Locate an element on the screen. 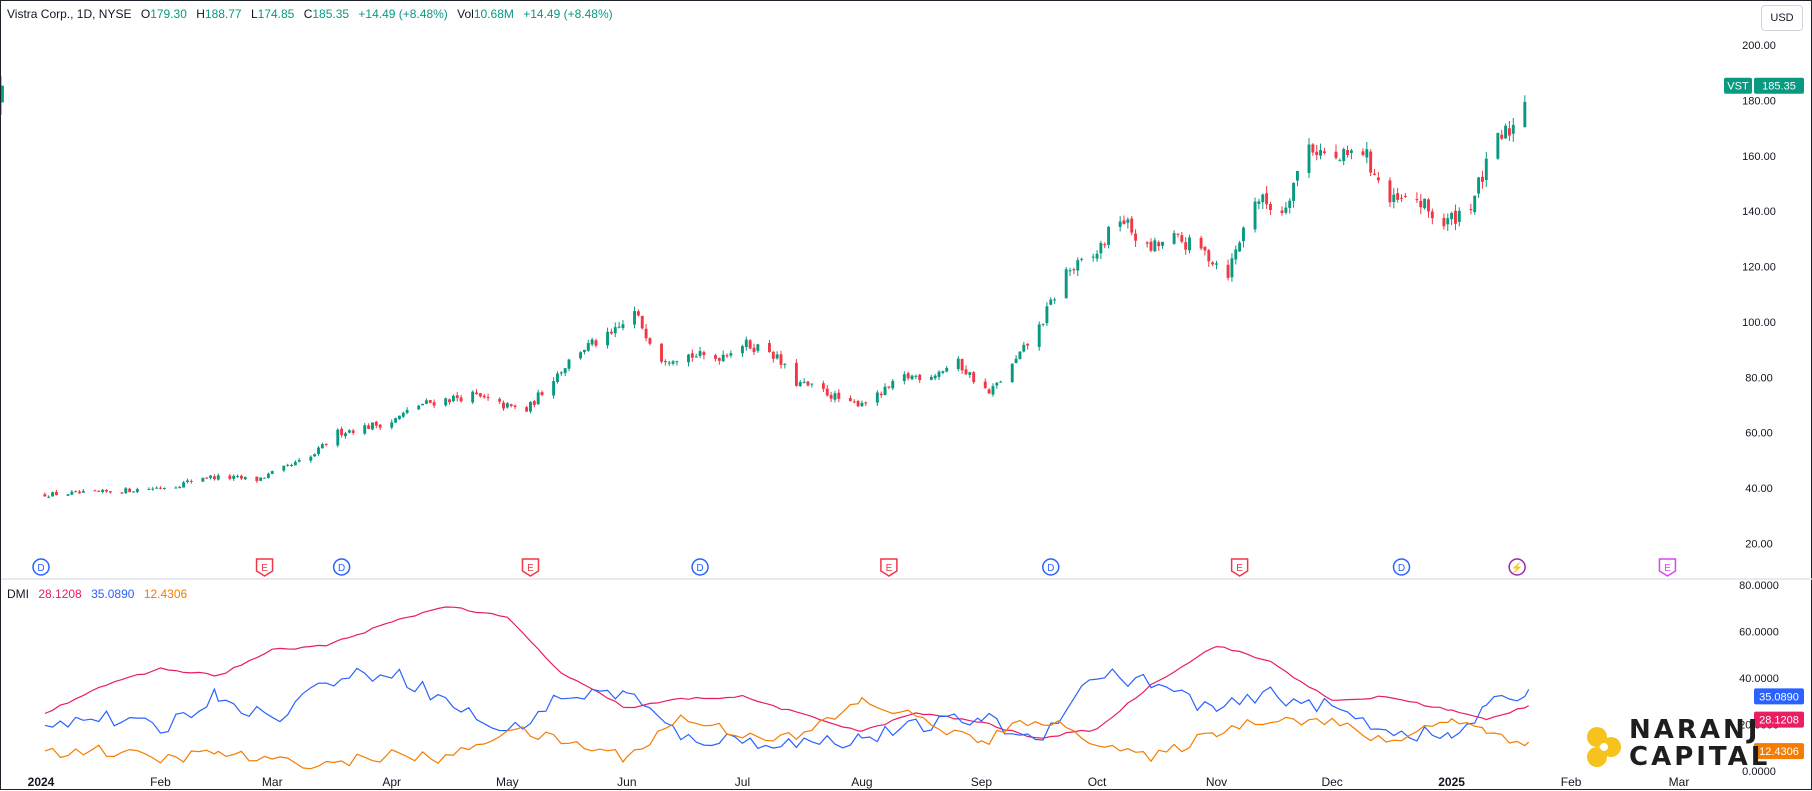  last-price-badge-bg is located at coordinates (1779, 85).